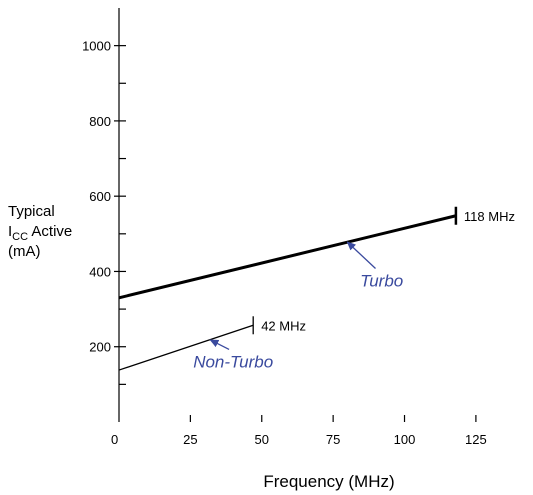 The width and height of the screenshot is (533, 495). What do you see at coordinates (100, 347) in the screenshot?
I see `y-tick-label: 200` at bounding box center [100, 347].